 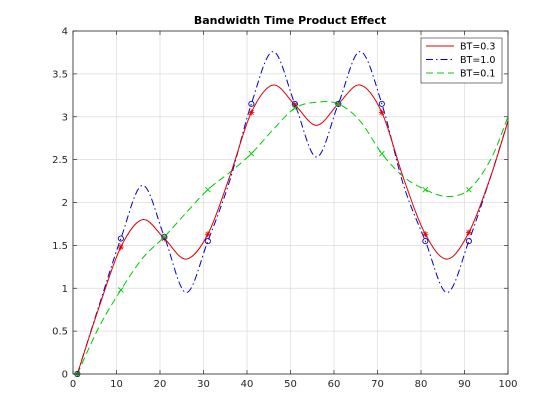 I want to click on x-tick-label: 60, so click(x=334, y=384).